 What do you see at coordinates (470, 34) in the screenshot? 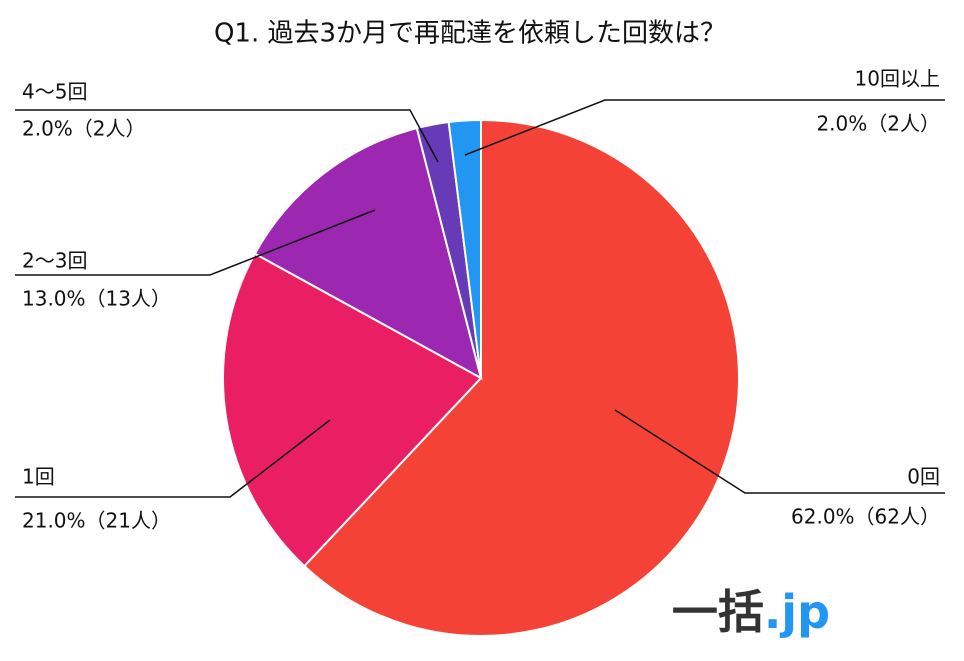
I see `chart-title: Q1. 過去3か月で再配達を依頼した回数は？` at bounding box center [470, 34].